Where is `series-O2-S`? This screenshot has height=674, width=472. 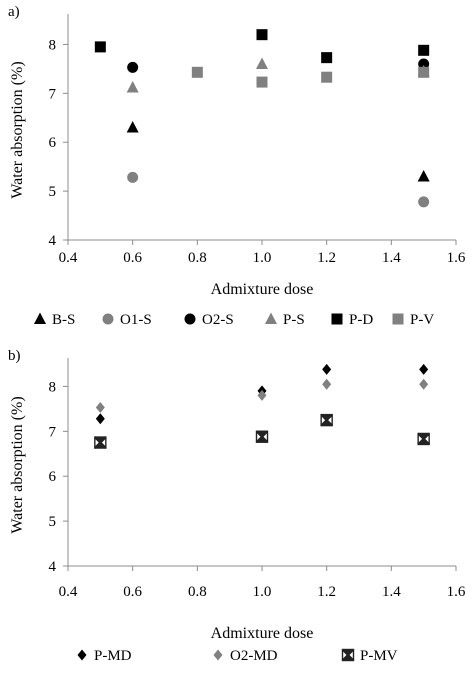 series-O2-S is located at coordinates (278, 65).